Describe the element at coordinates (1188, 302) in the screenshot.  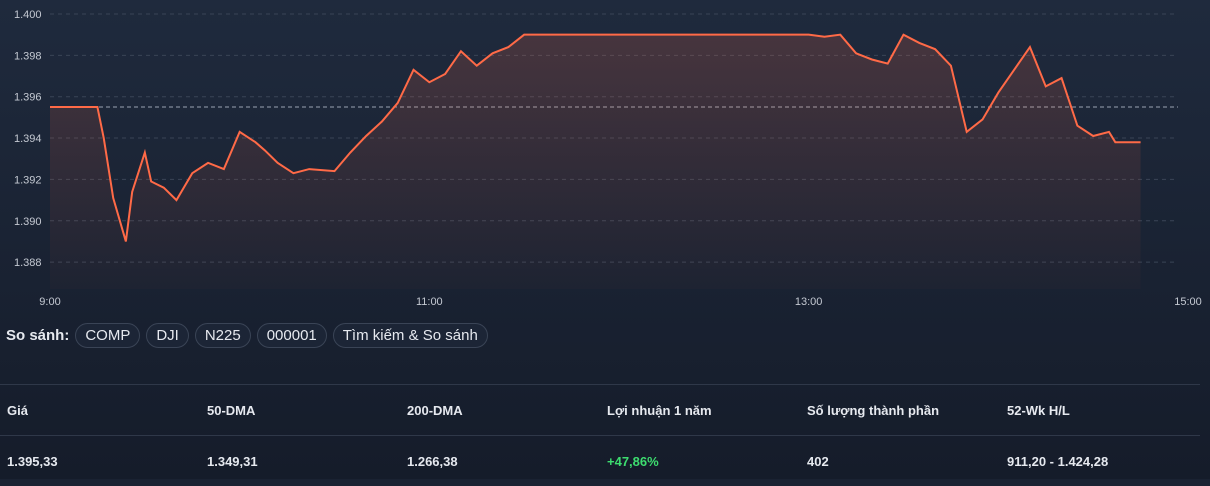
I see `x-tick-label: 15:00` at that location.